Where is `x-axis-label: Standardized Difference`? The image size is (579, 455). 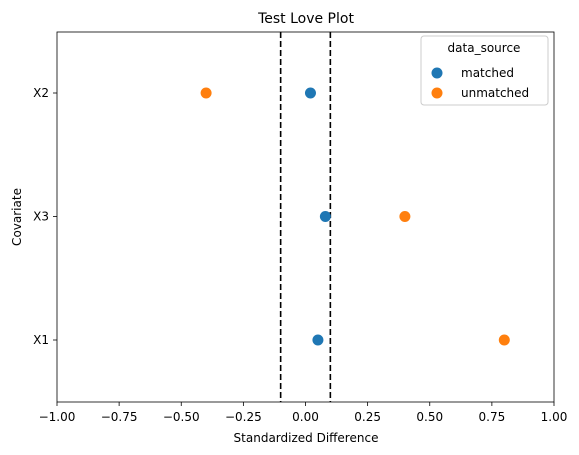 x-axis-label: Standardized Difference is located at coordinates (306, 438).